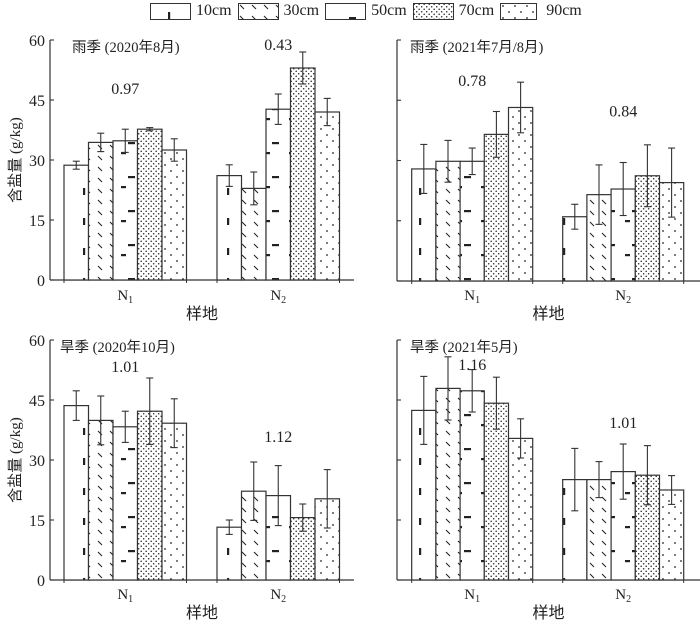 This screenshot has width=700, height=626. I want to click on legend-item-70cm: 70cm, so click(453, 11).